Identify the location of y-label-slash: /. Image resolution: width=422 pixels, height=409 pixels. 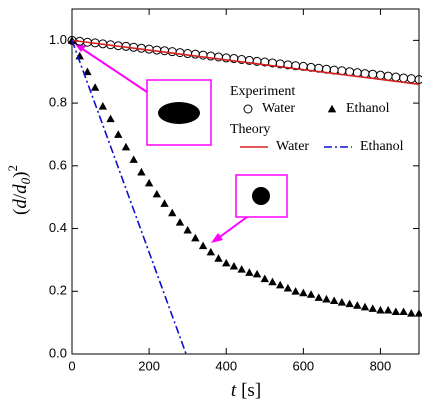
(20, 196).